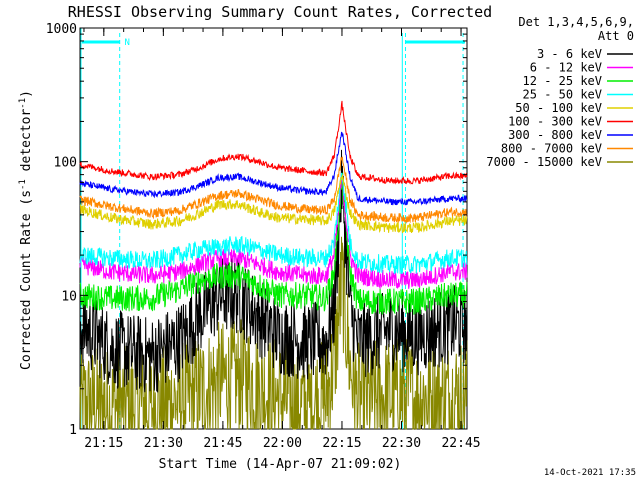 This screenshot has height=485, width=640. What do you see at coordinates (126, 43) in the screenshot?
I see `night-annotation: N` at bounding box center [126, 43].